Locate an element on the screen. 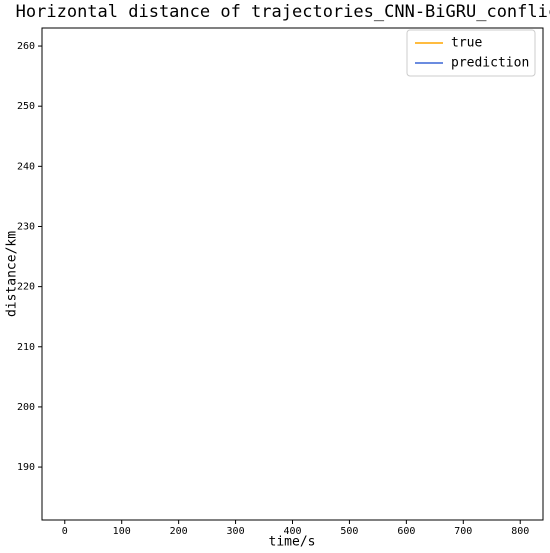 Image resolution: width=550 pixels, height=553 pixels. legend-box is located at coordinates (471, 53).